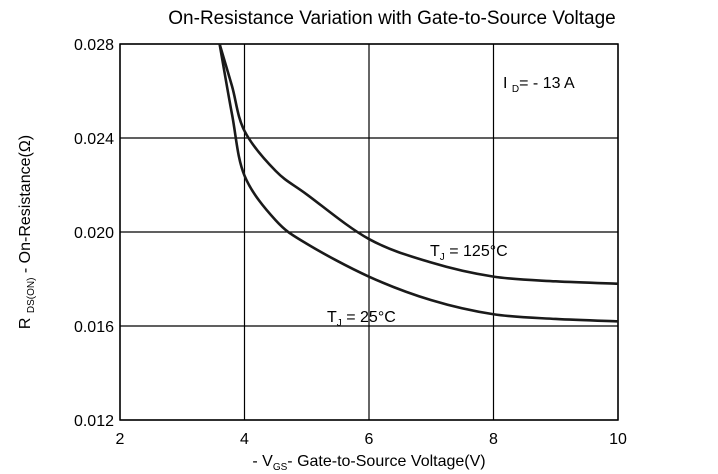 The width and height of the screenshot is (718, 474). What do you see at coordinates (369, 439) in the screenshot?
I see `x-tick-label: 6` at bounding box center [369, 439].